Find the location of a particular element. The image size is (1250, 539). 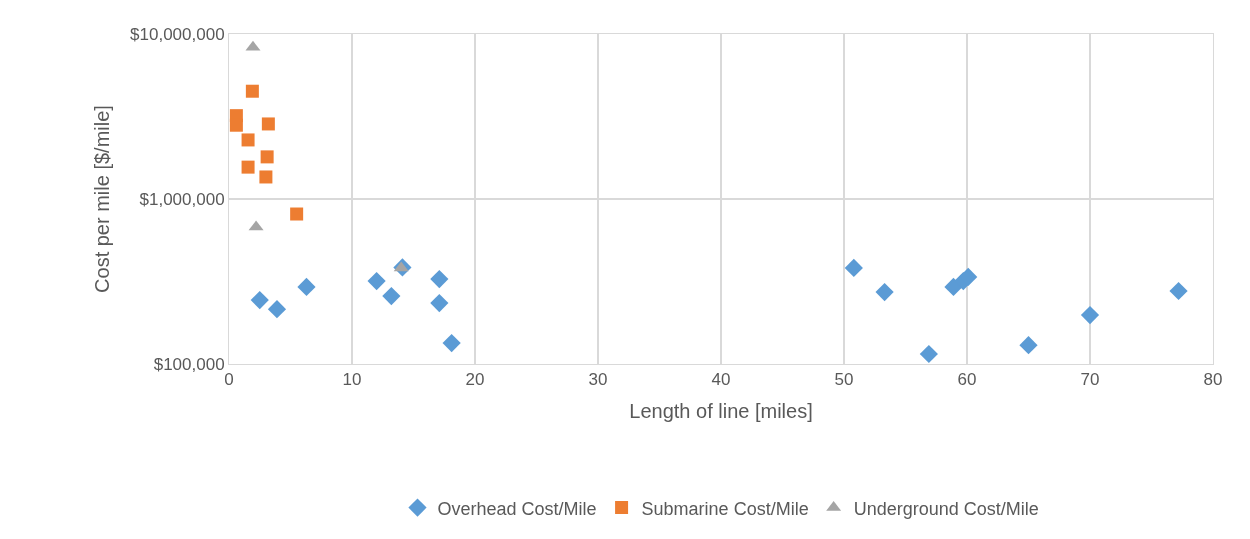

x-tick-label: 40 is located at coordinates (721, 380).